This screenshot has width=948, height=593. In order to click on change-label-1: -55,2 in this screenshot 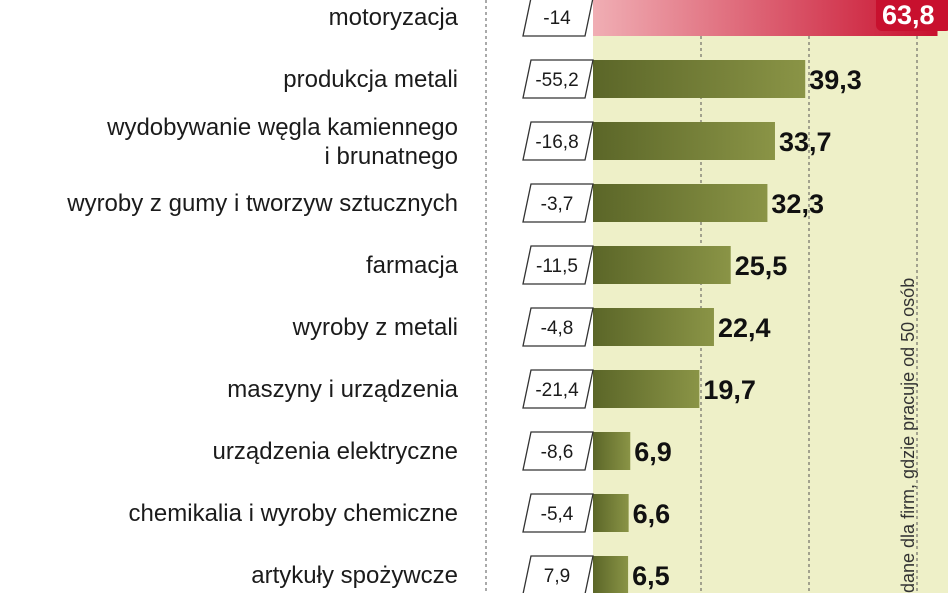, I will do `click(556, 80)`.